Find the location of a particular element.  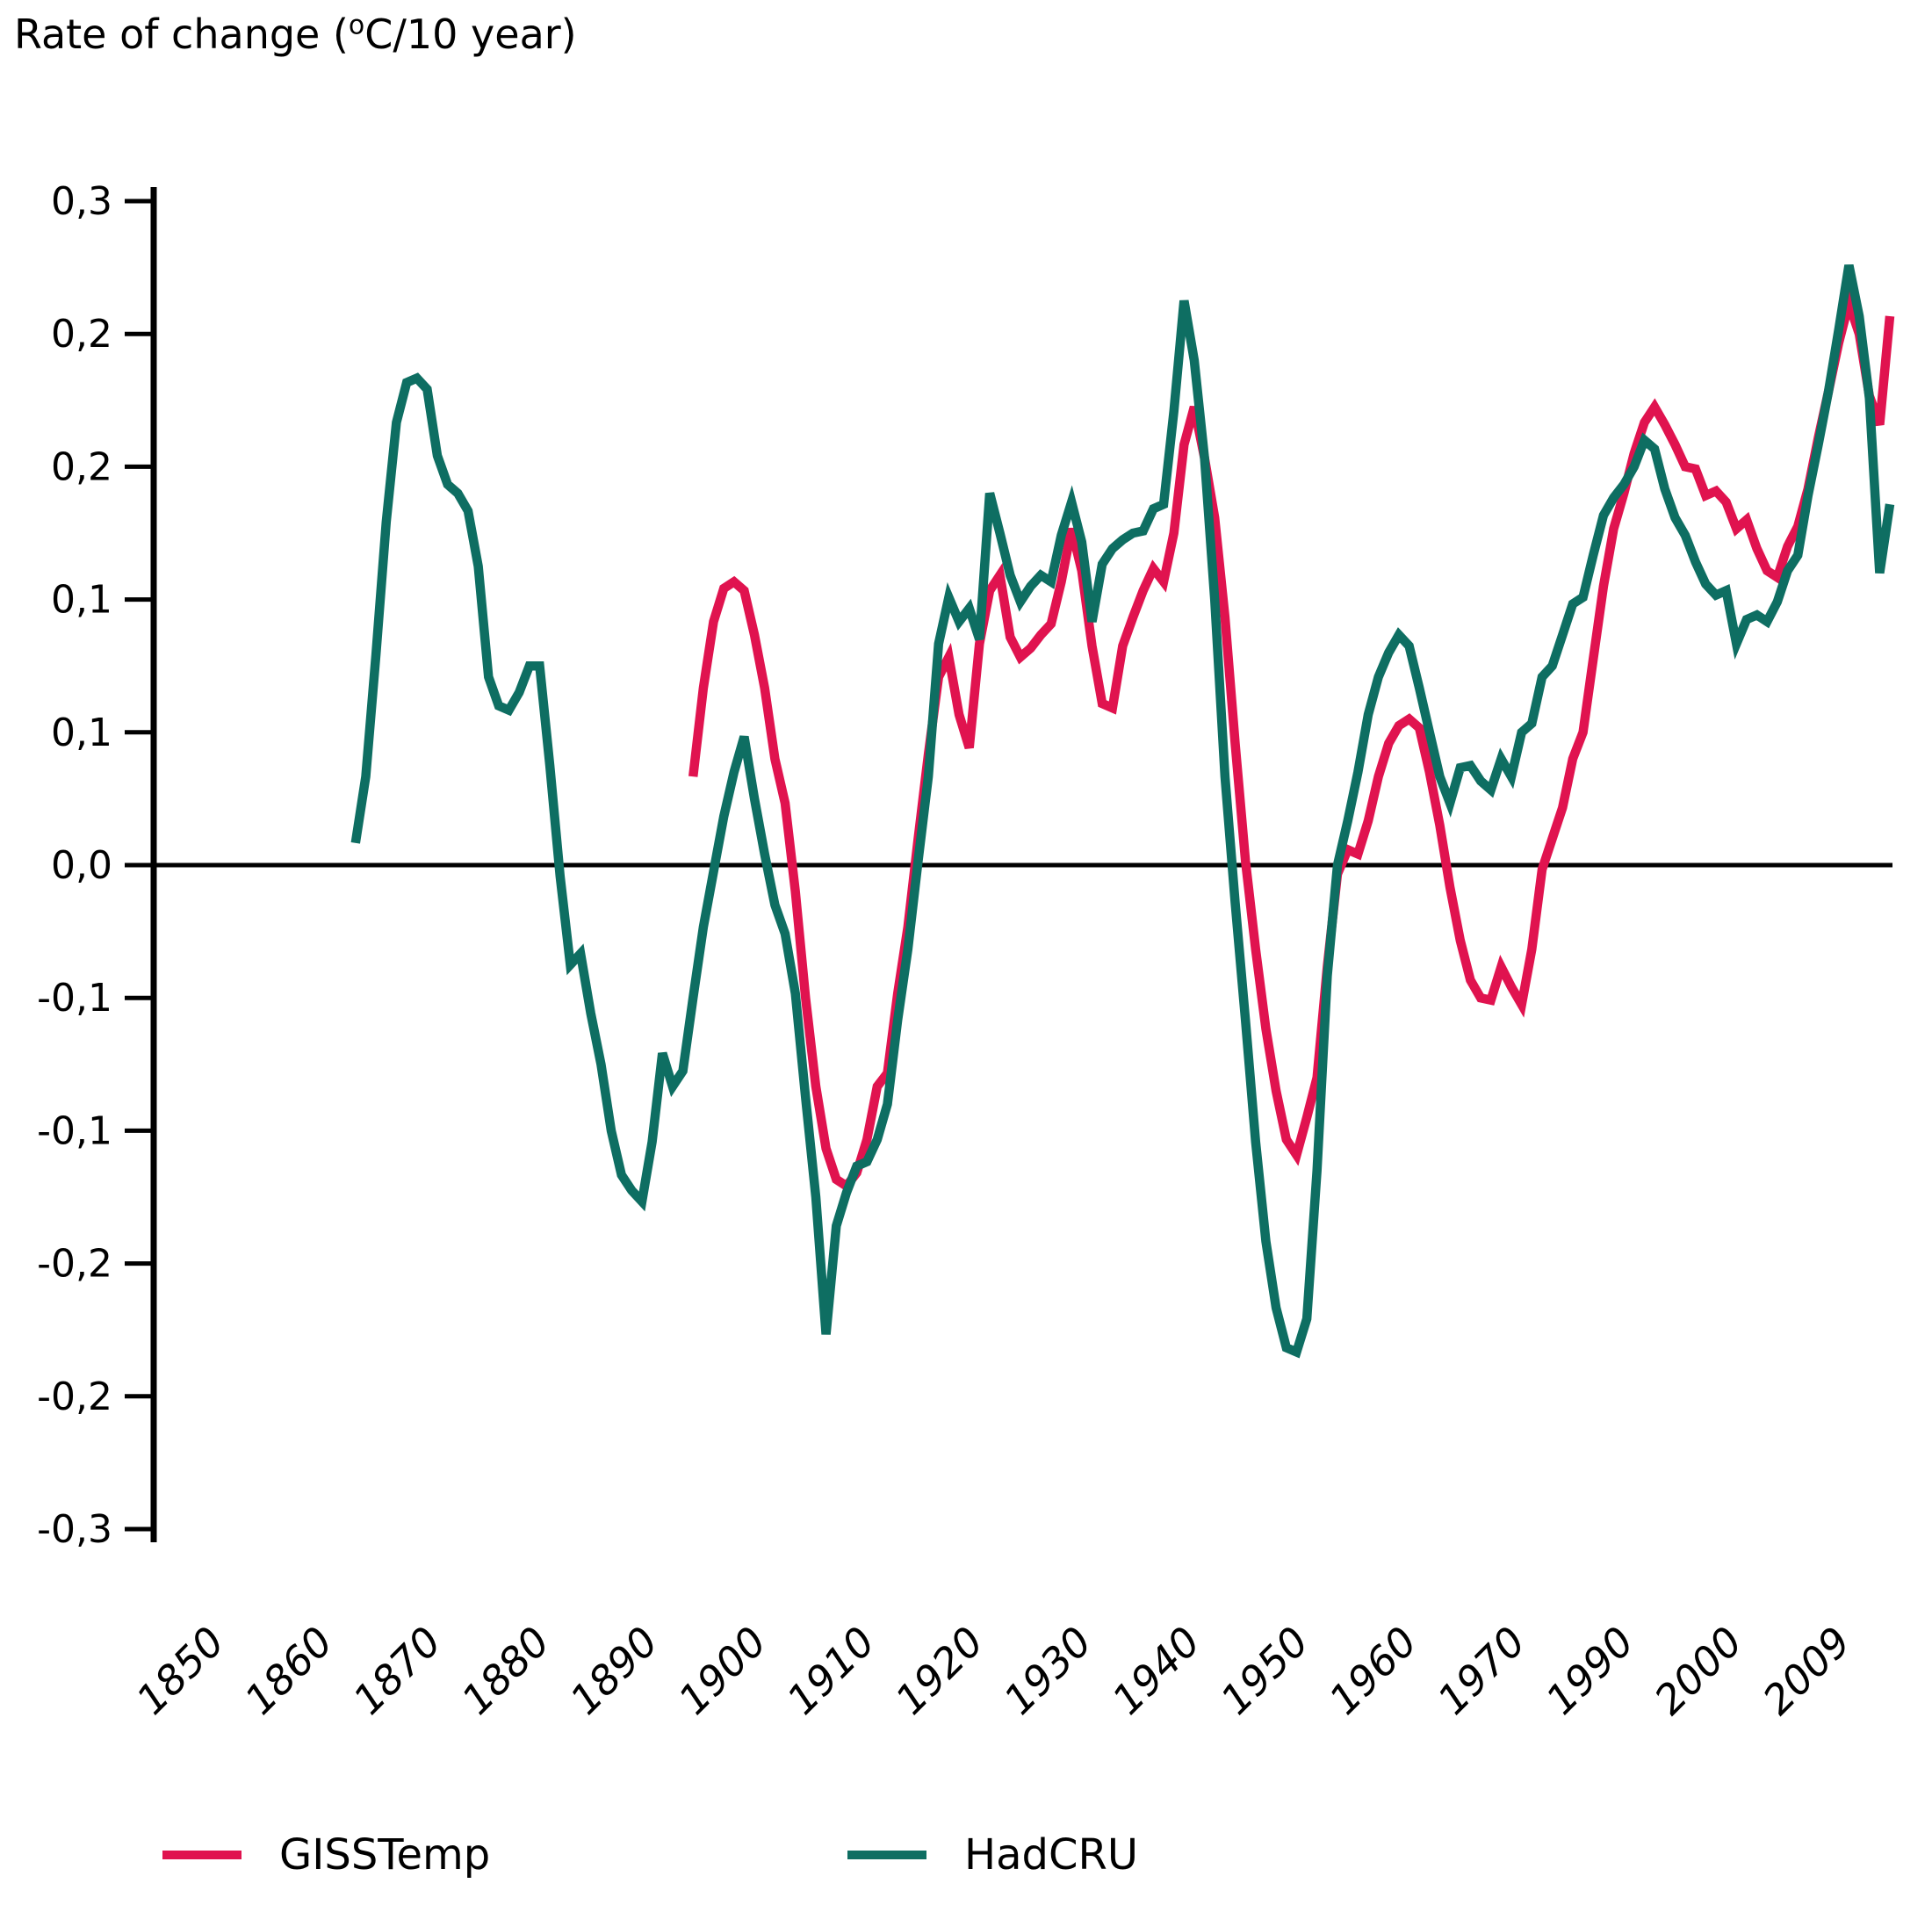

x-tick-label: 1900 is located at coordinates (722, 1671).